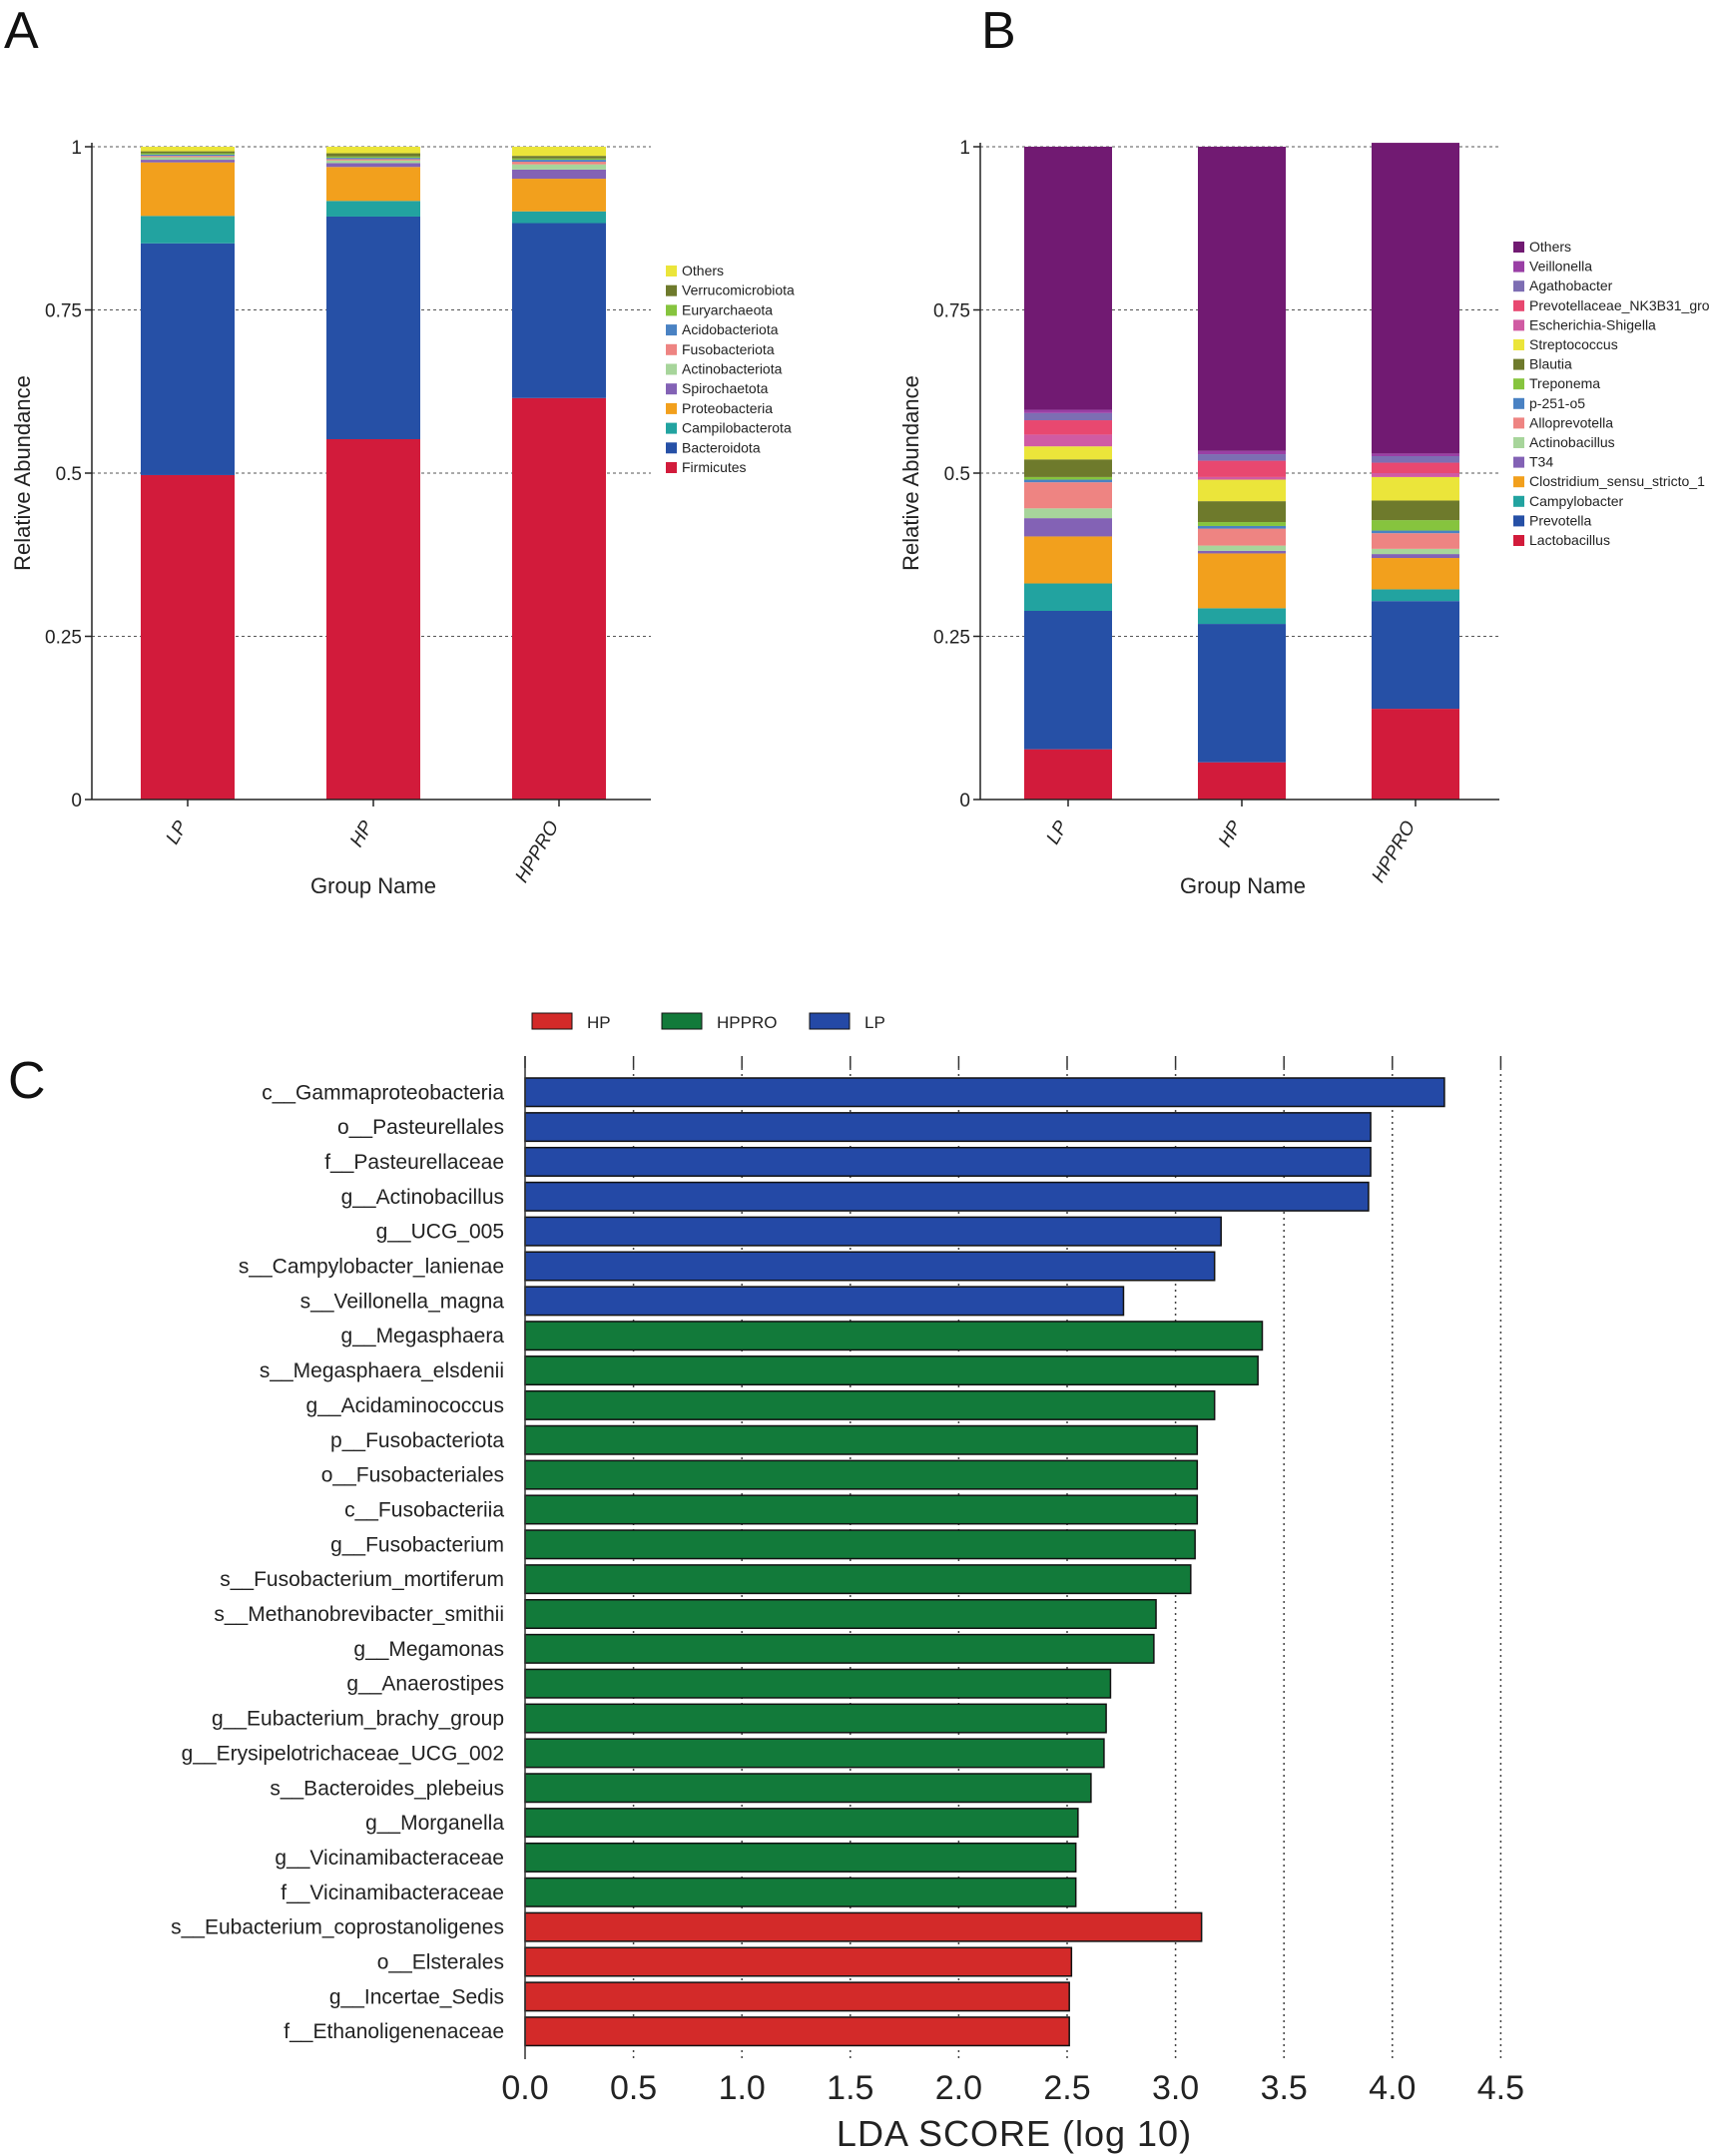 The image size is (1710, 2156). I want to click on b-bar-hp-veillonella, so click(1242, 452).